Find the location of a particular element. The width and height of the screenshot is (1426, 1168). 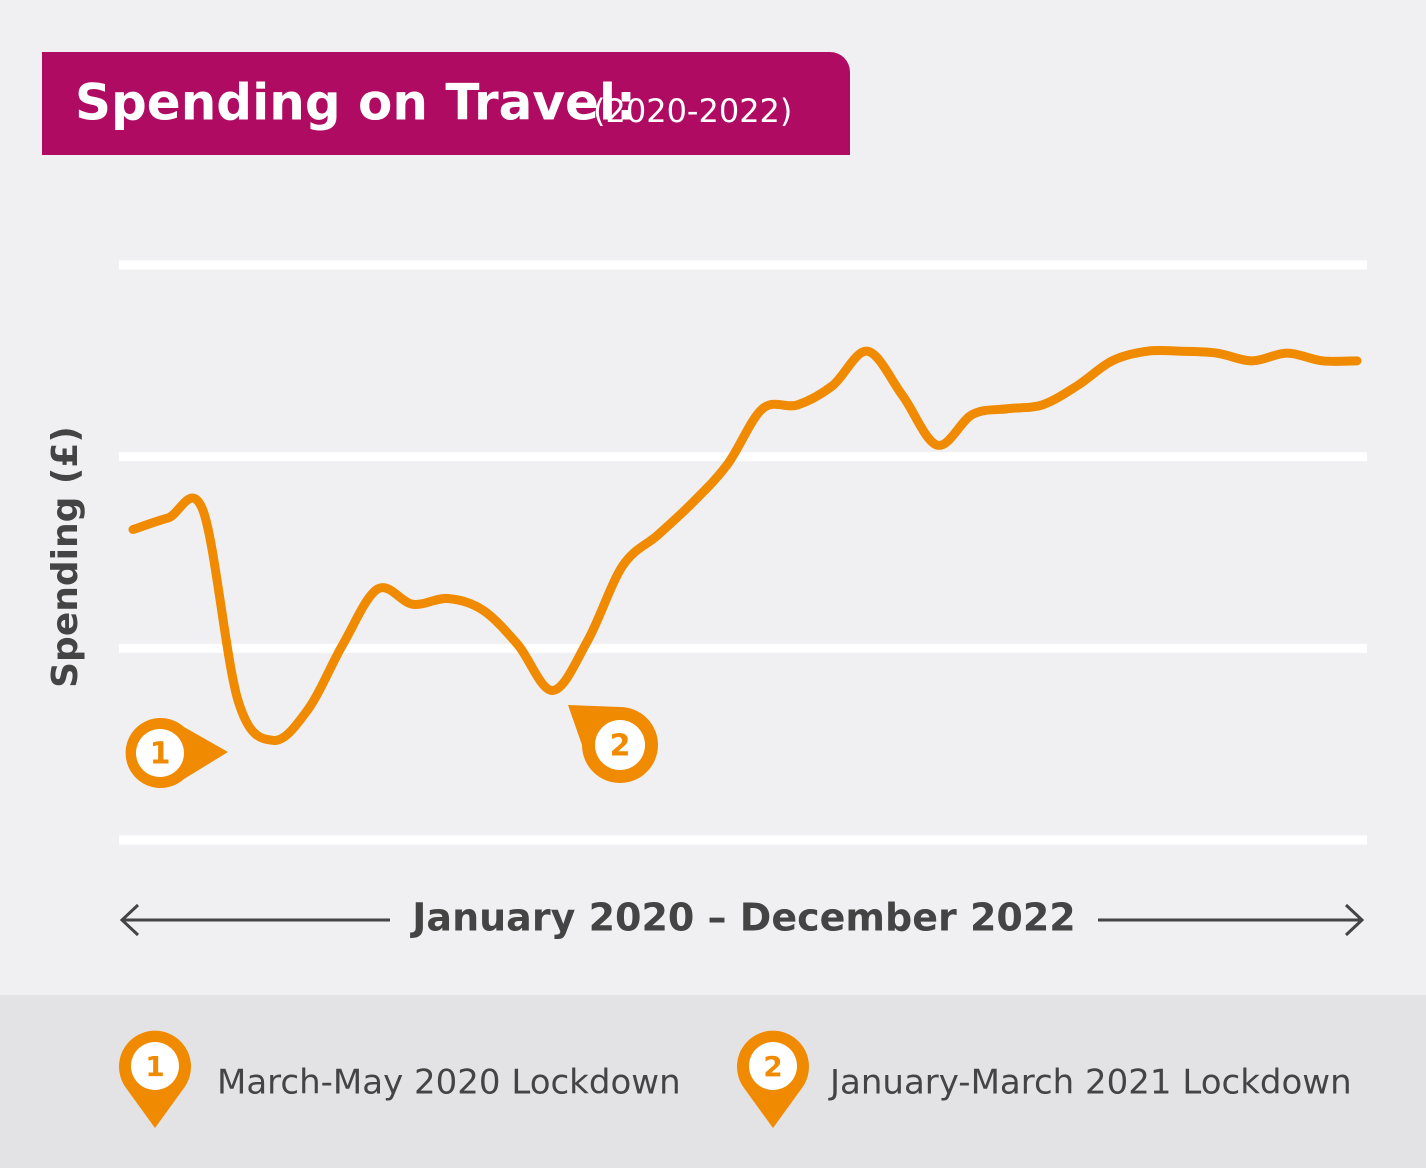

marker-label: 2 is located at coordinates (620, 746).